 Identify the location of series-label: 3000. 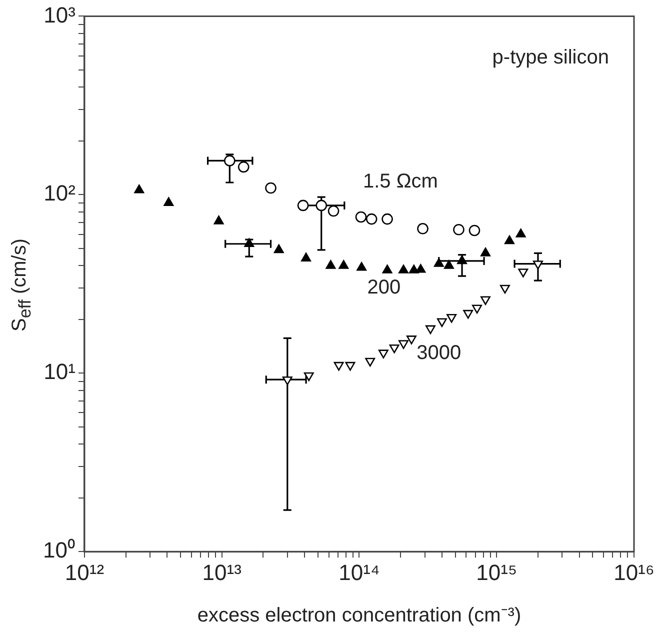
(439, 353).